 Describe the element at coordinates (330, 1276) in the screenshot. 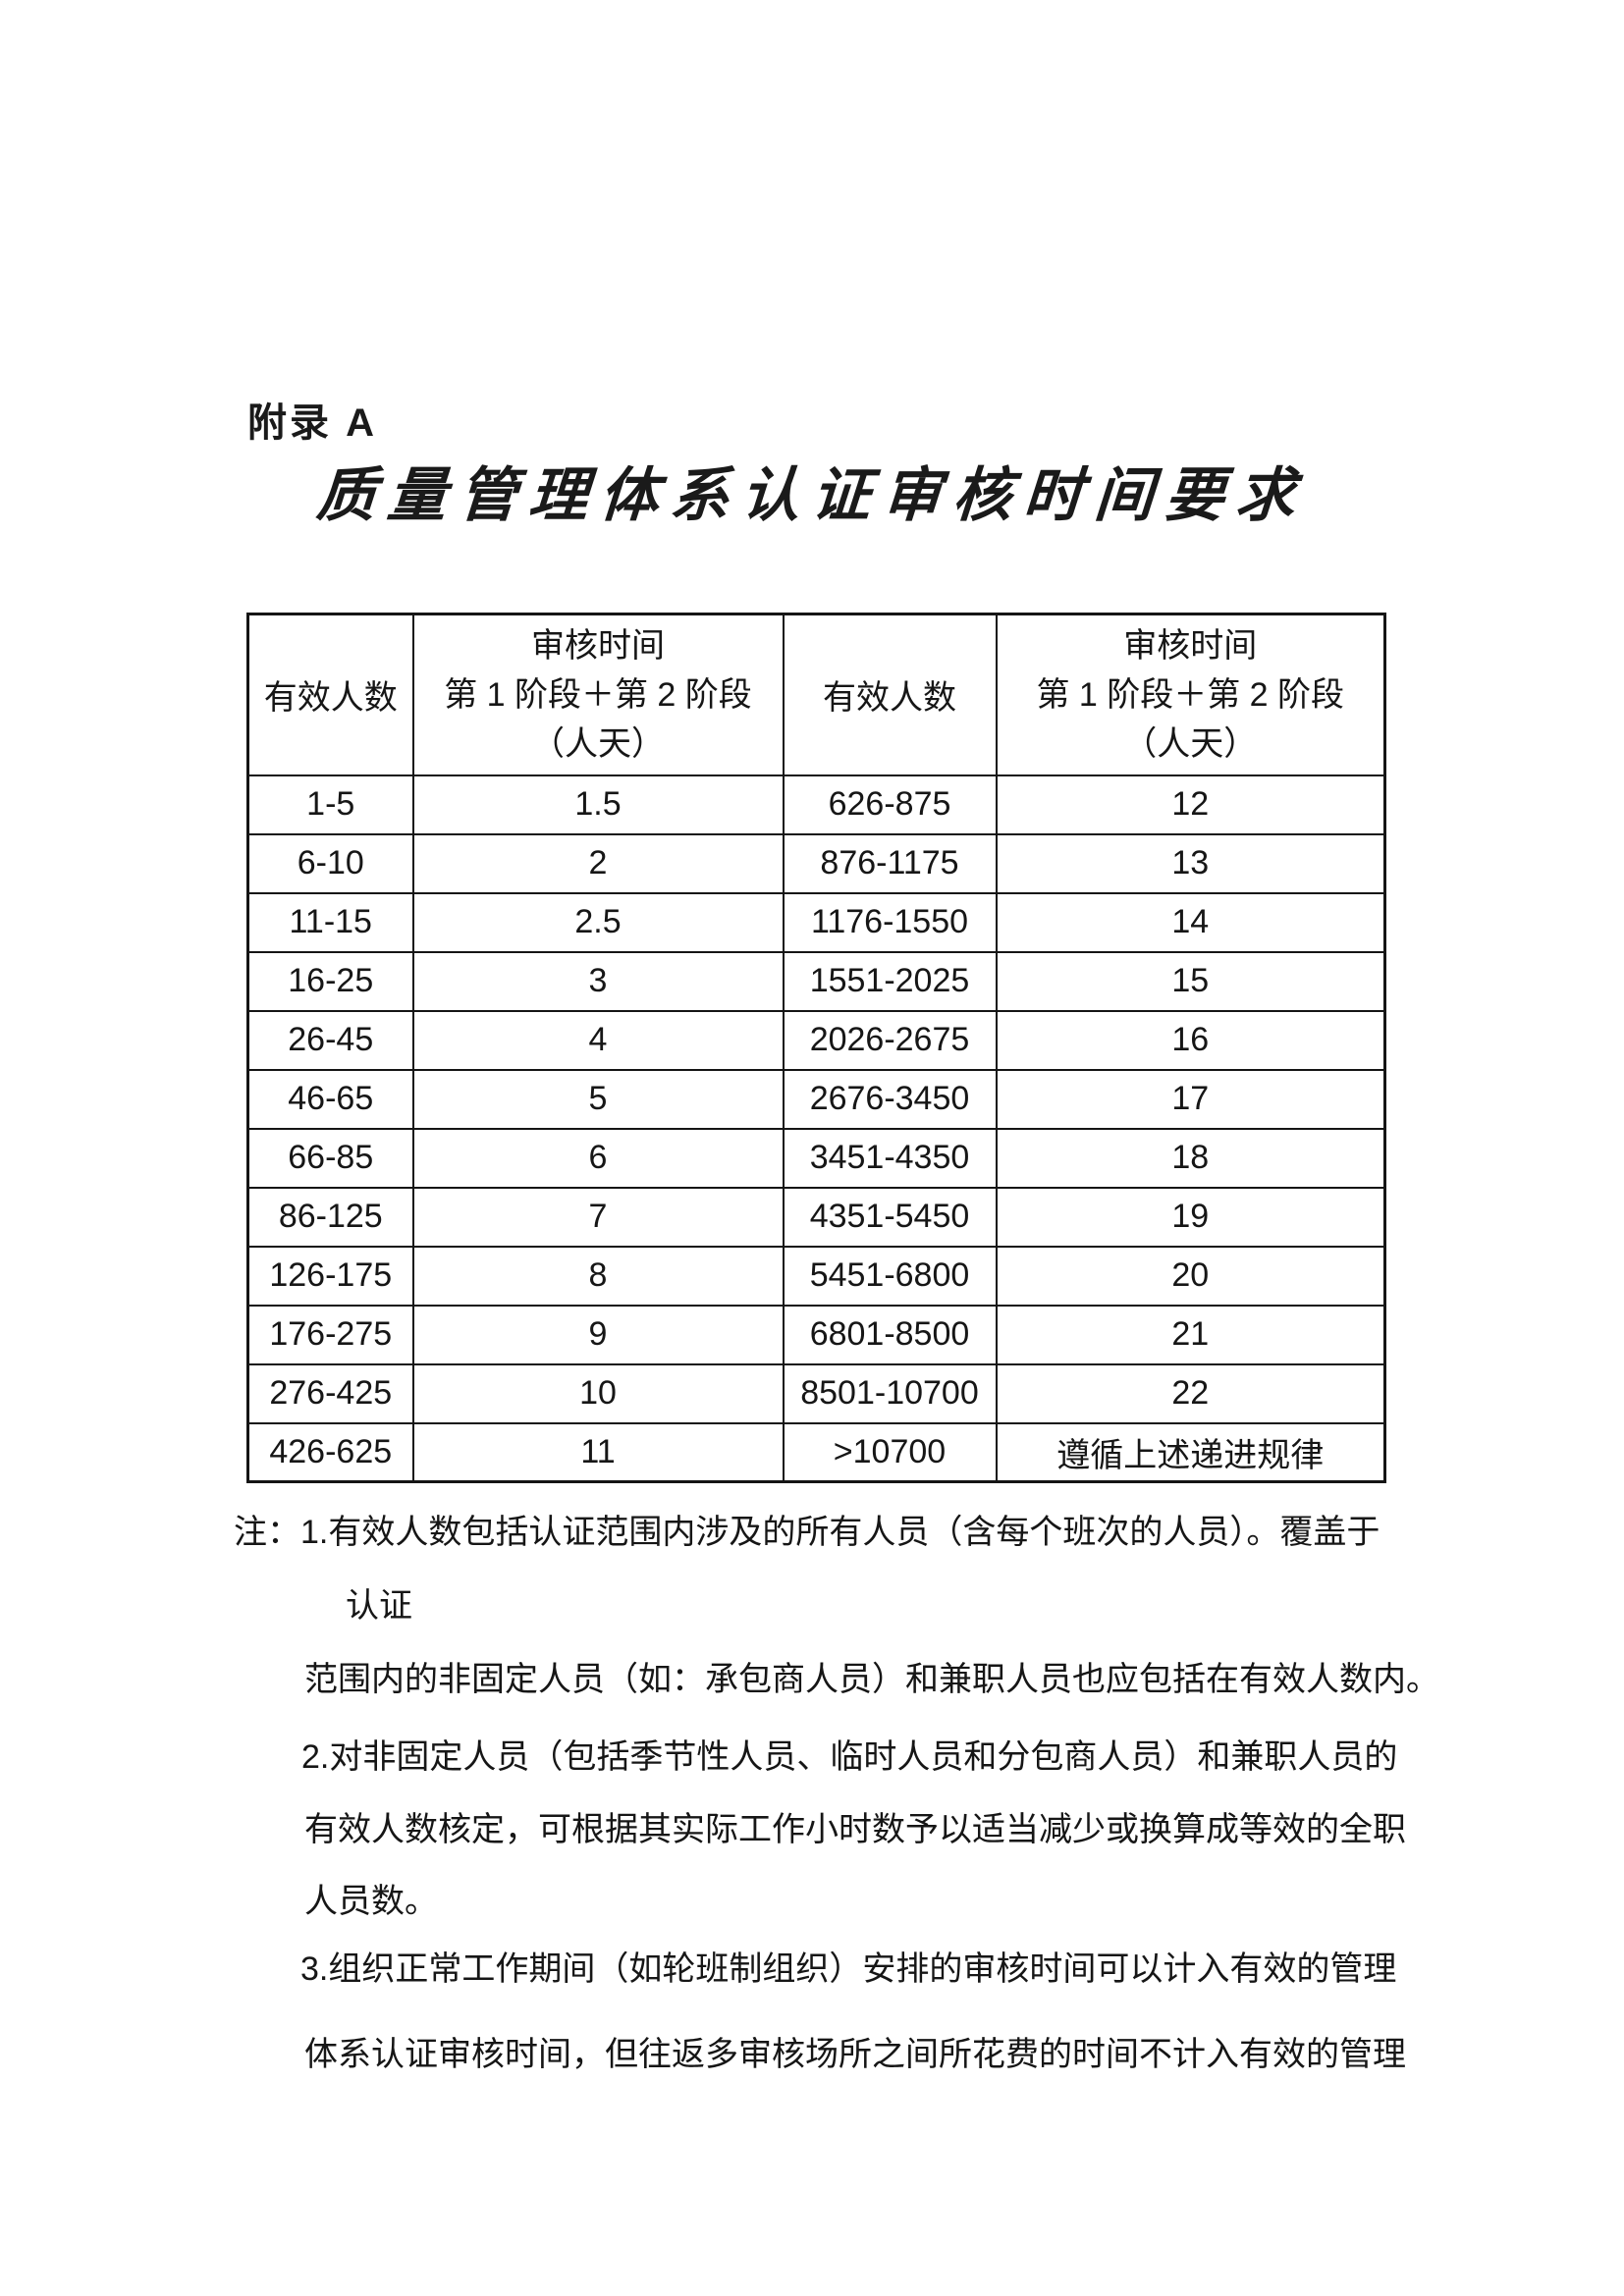

I see `table-cell: 126-175` at that location.